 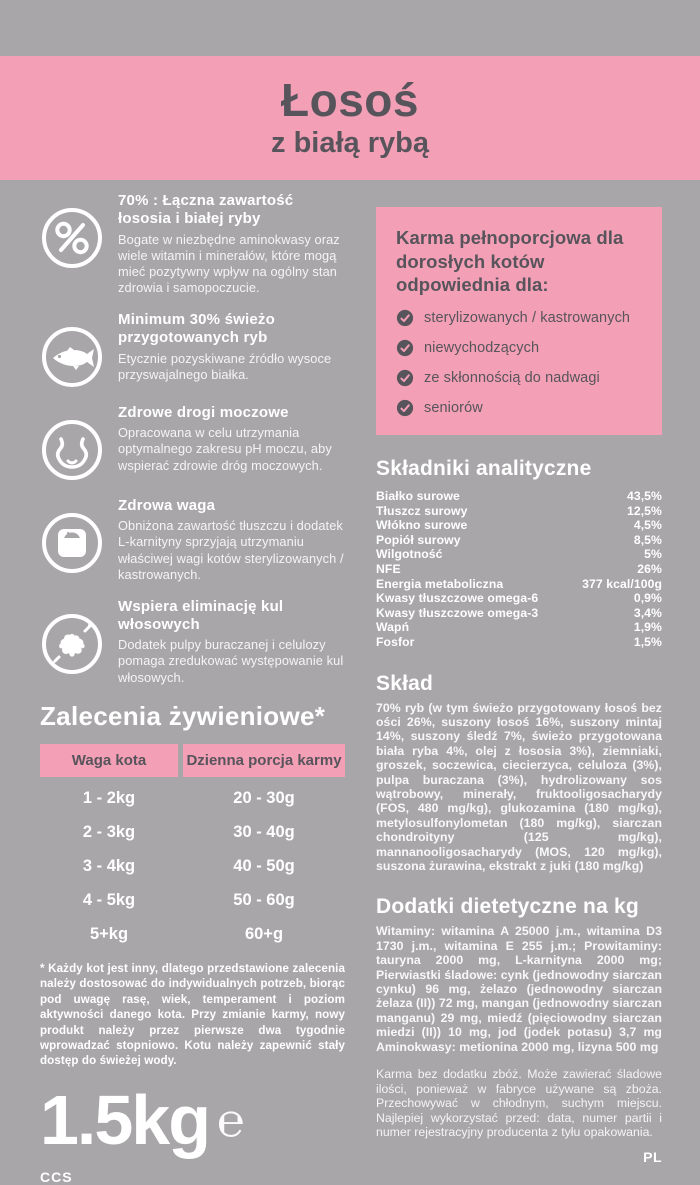 What do you see at coordinates (647, 641) in the screenshot?
I see `nutrient-value: 1,5%` at bounding box center [647, 641].